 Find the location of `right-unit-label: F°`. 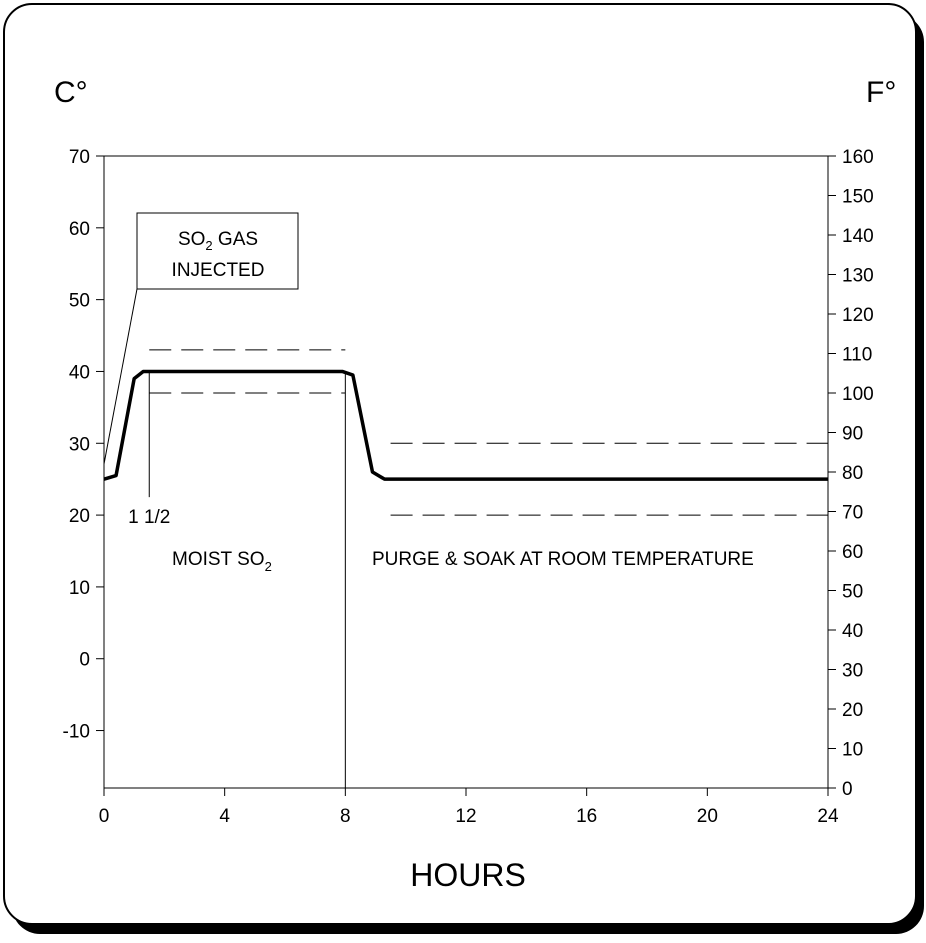

right-unit-label: F° is located at coordinates (881, 92).